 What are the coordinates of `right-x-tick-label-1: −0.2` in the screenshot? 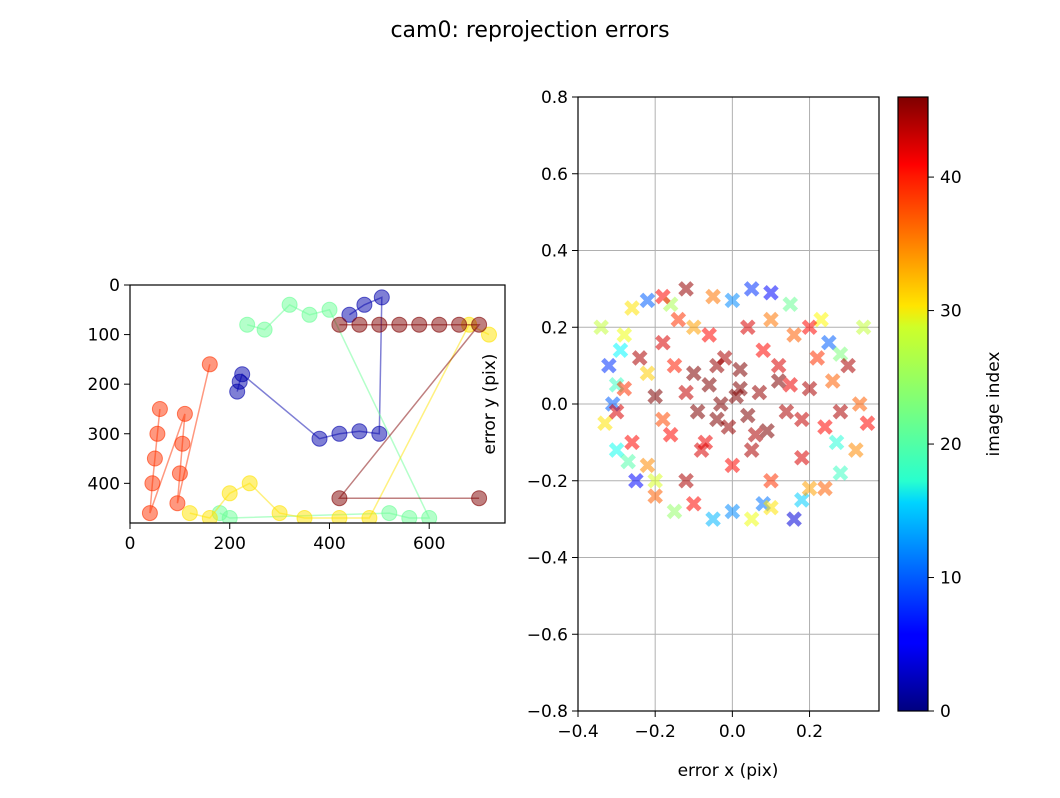 It's located at (655, 732).